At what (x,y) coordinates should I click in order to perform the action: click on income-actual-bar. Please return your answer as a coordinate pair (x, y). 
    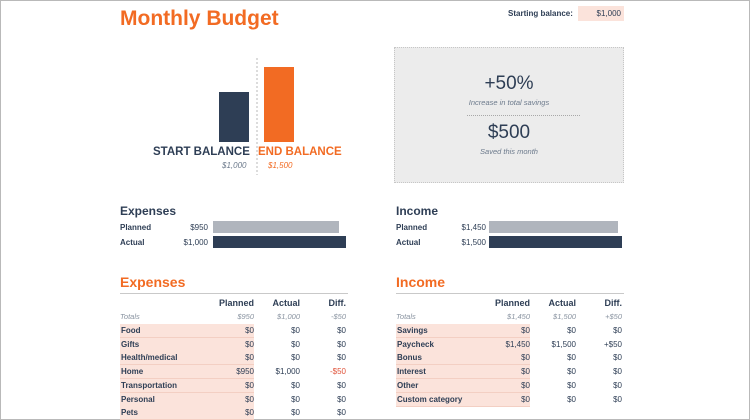
    Looking at the image, I should click on (555, 242).